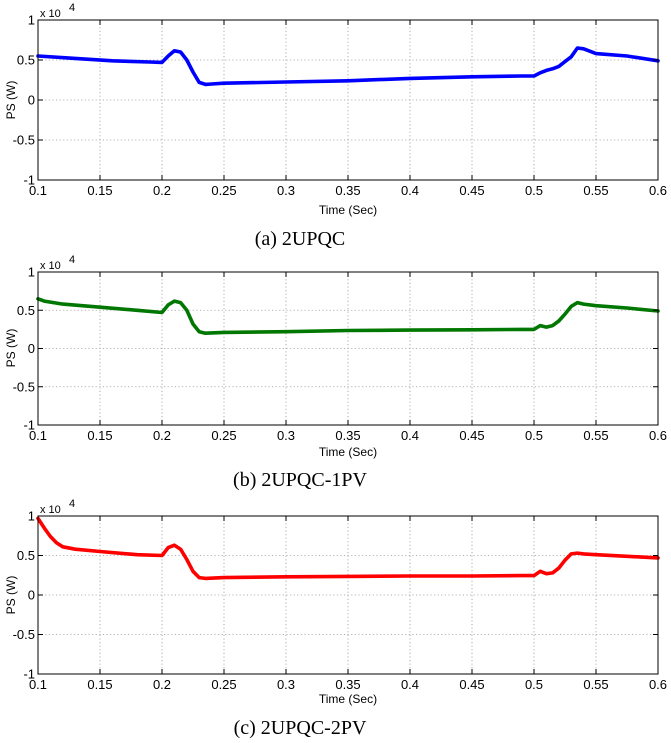 The height and width of the screenshot is (743, 671). Describe the element at coordinates (300, 480) in the screenshot. I see `panel-caption: (b) 2UPQC-1PV` at that location.